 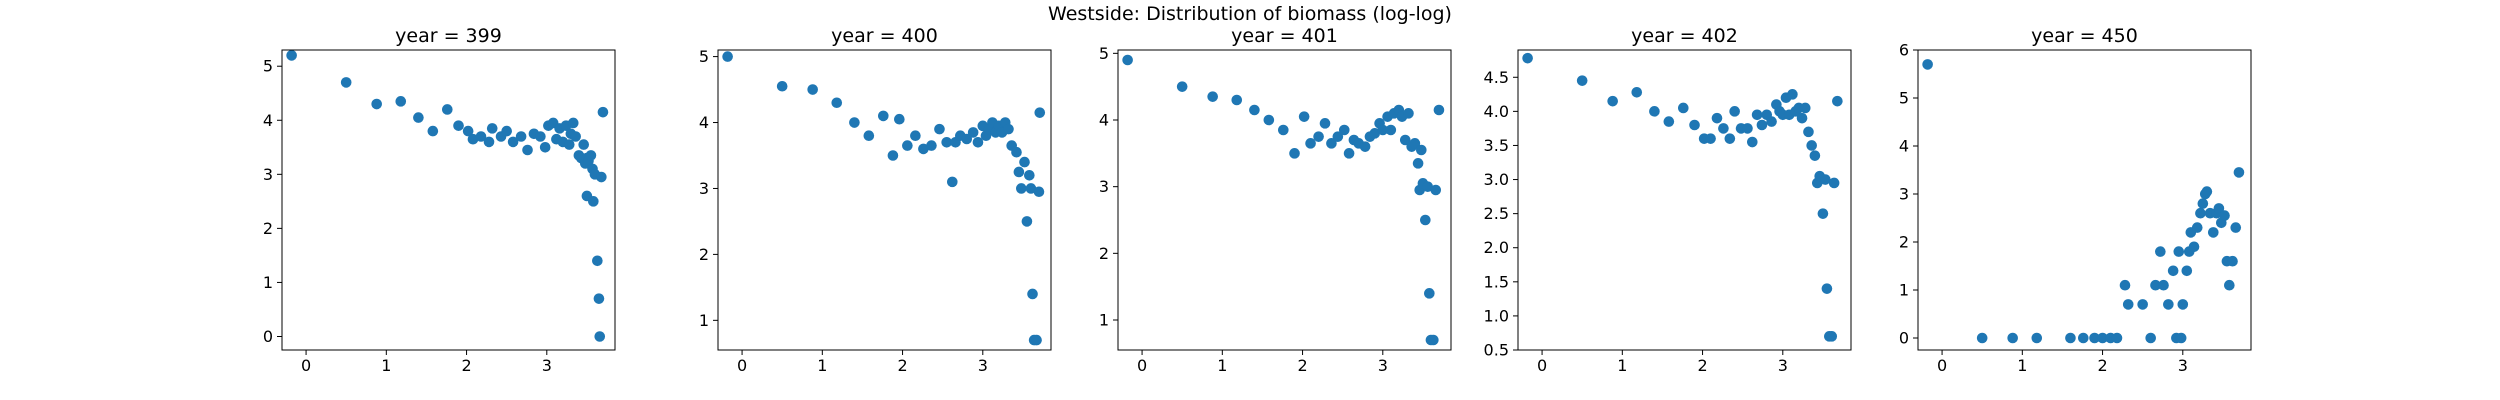 I want to click on panel-3: year = 401 0 1 2 3 1 2 3 4 5, so click(x=1275, y=200).